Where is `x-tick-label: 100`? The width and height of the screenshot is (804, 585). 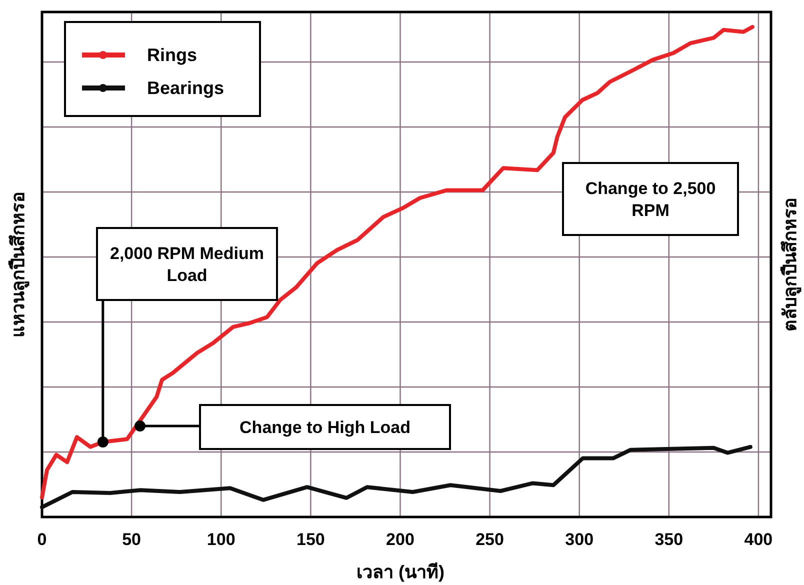
x-tick-label: 100 is located at coordinates (221, 539).